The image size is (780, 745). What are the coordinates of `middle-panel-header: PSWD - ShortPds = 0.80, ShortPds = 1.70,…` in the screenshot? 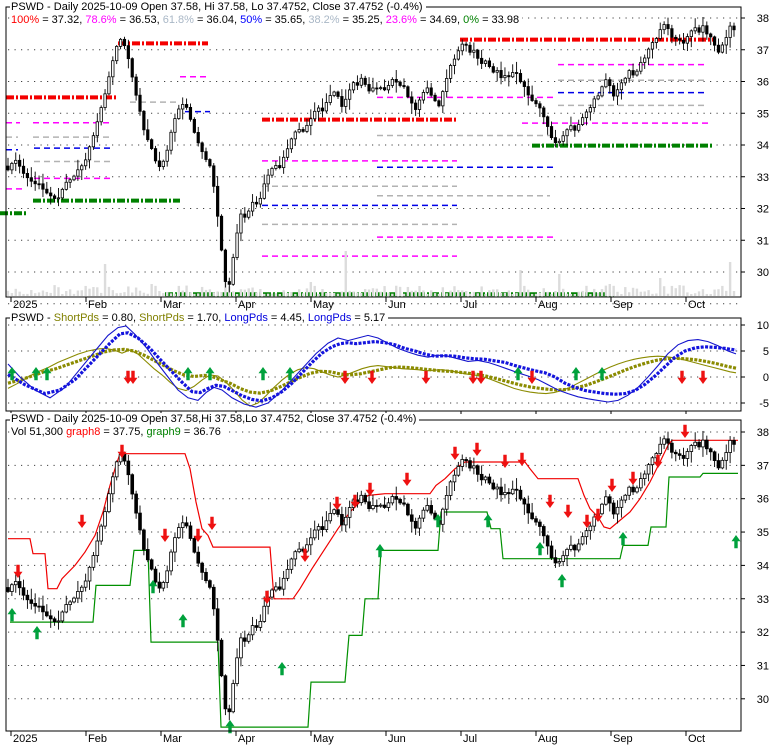 It's located at (199, 318).